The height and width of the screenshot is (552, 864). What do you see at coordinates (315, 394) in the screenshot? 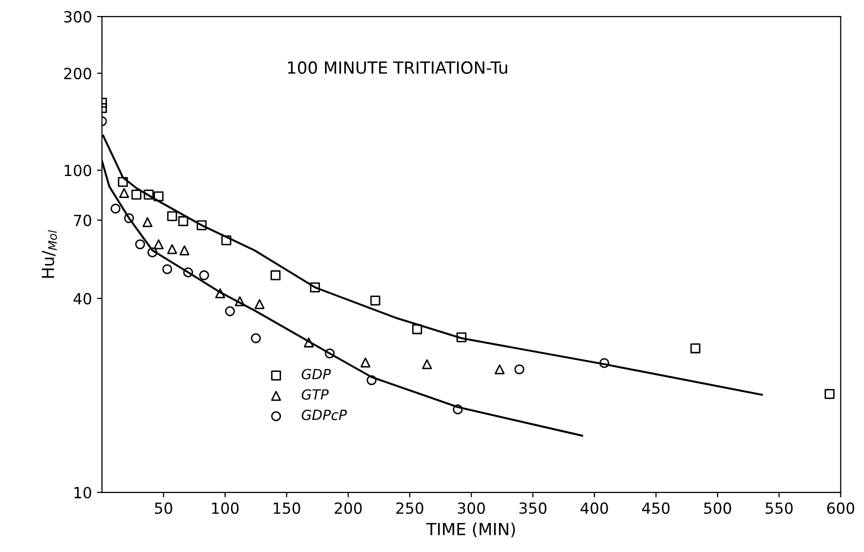
I see `legend-label: GTP` at bounding box center [315, 394].